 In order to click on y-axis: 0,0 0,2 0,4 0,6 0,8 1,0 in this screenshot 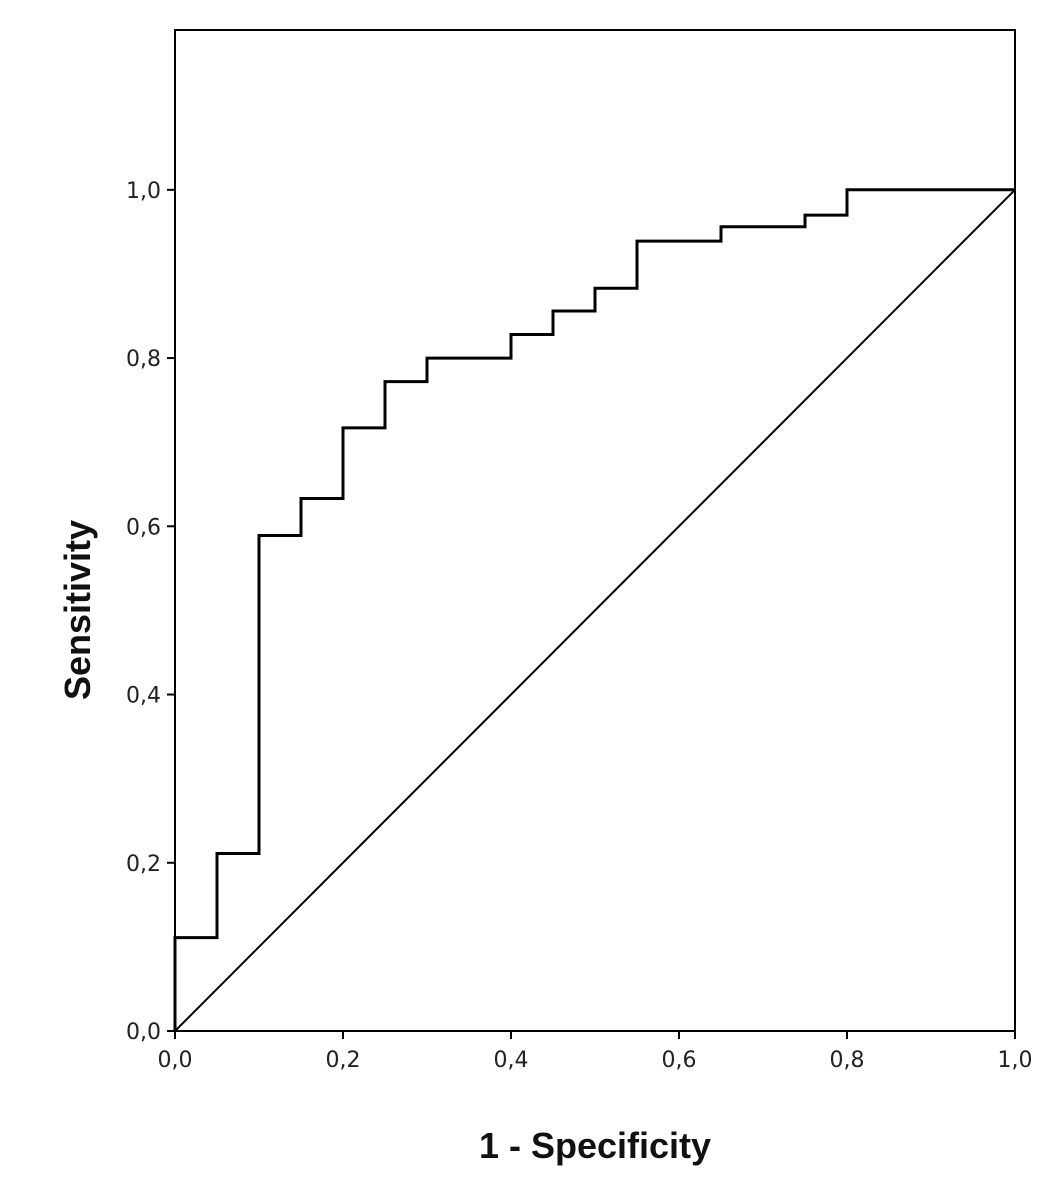, I will do `click(150, 612)`.